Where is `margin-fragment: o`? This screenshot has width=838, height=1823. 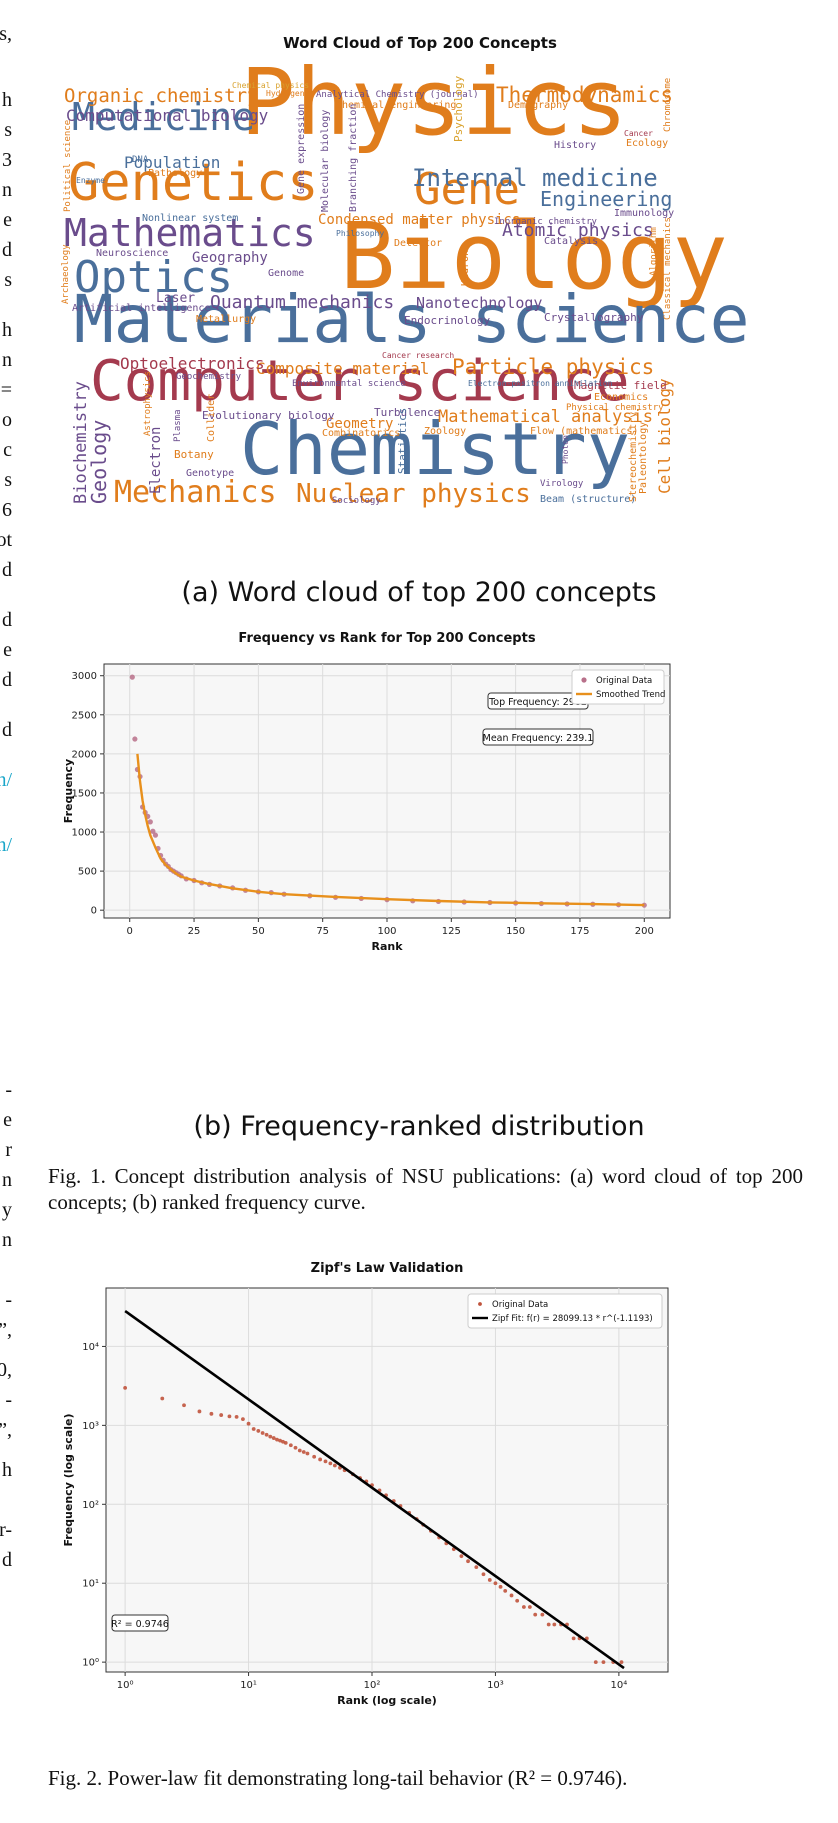 margin-fragment: o is located at coordinates (7, 420).